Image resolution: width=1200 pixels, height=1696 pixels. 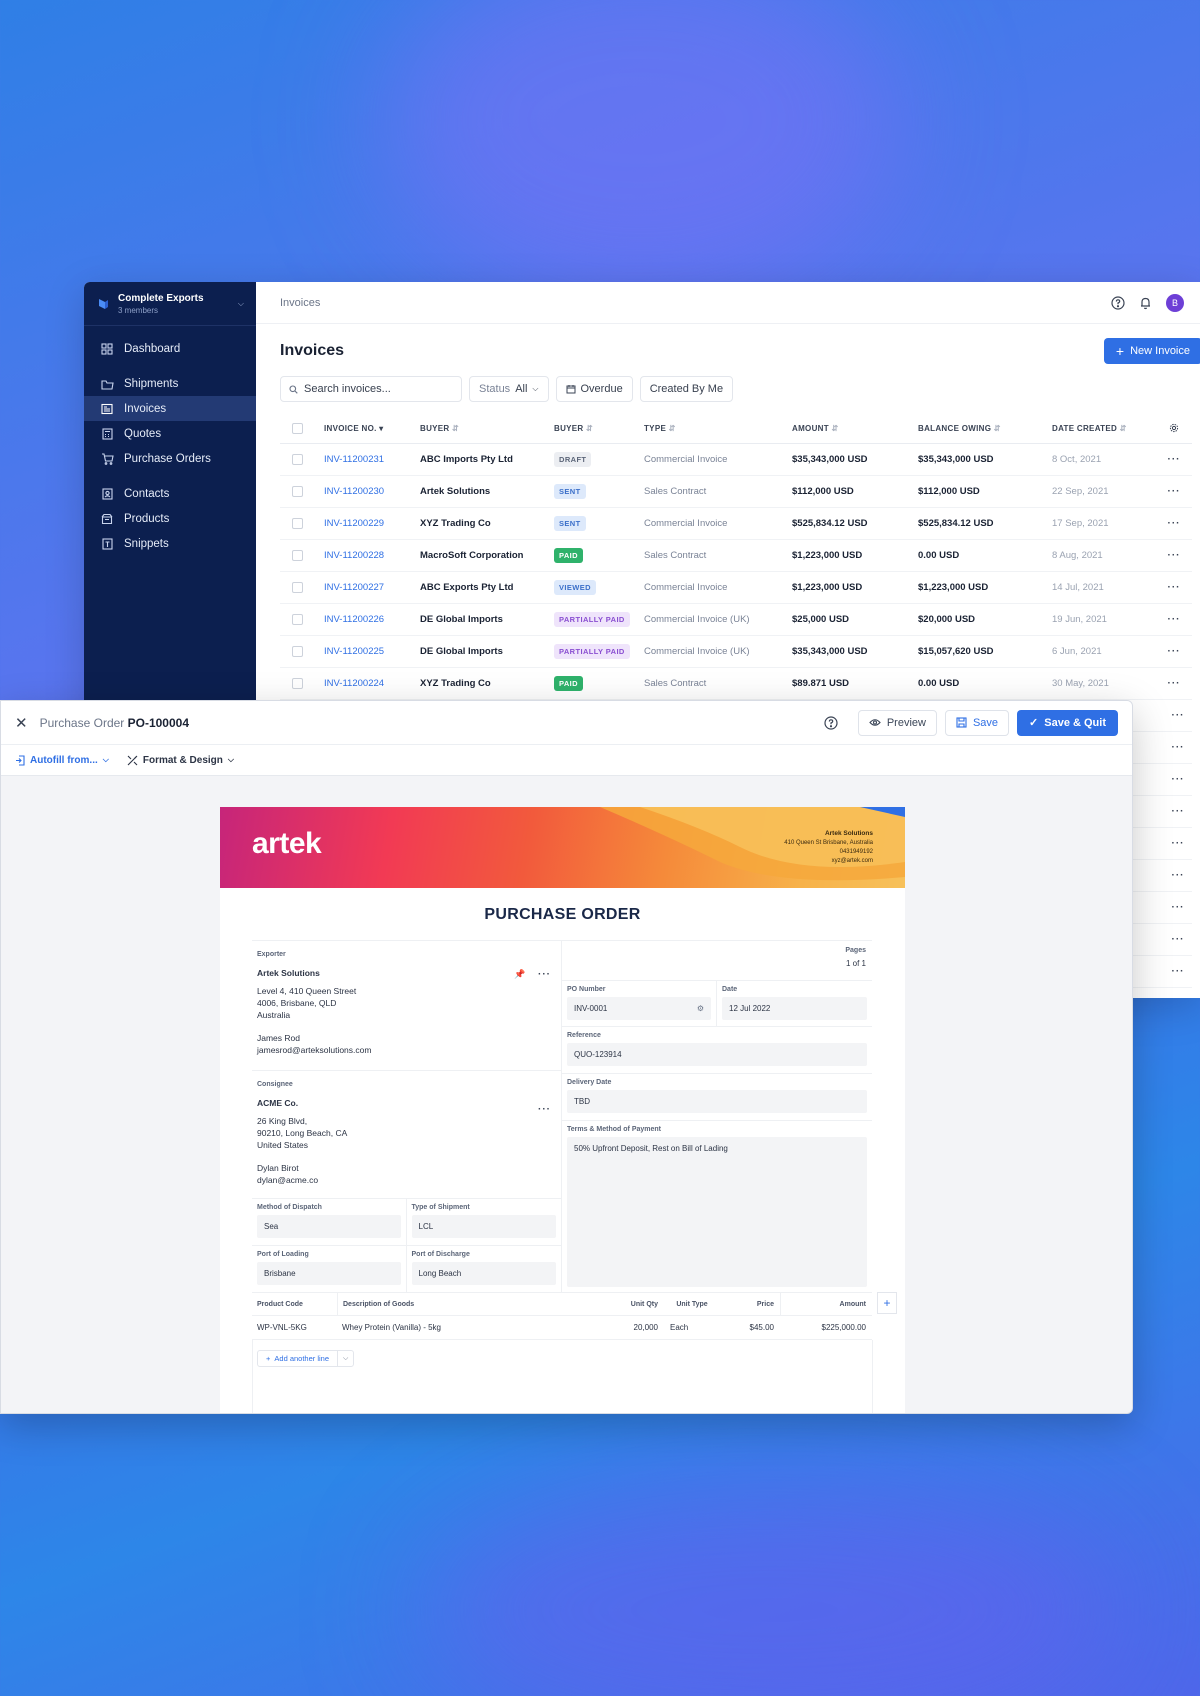 What do you see at coordinates (354, 619) in the screenshot?
I see `invoice-number-link: INV-11200226` at bounding box center [354, 619].